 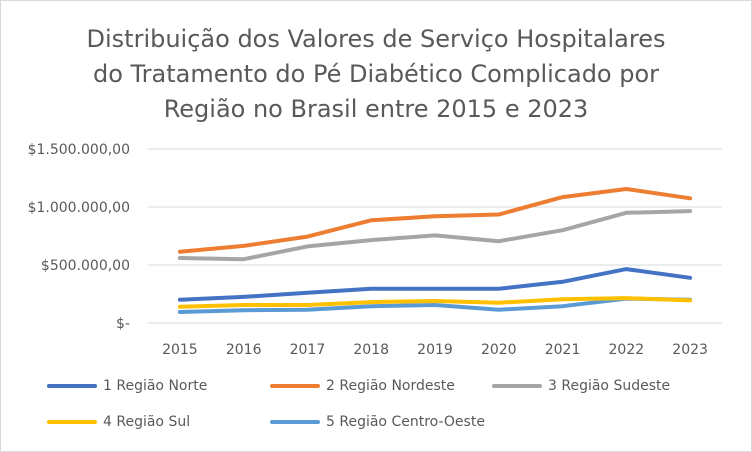 What do you see at coordinates (609, 386) in the screenshot?
I see `legend-label: 3 Região Sudeste` at bounding box center [609, 386].